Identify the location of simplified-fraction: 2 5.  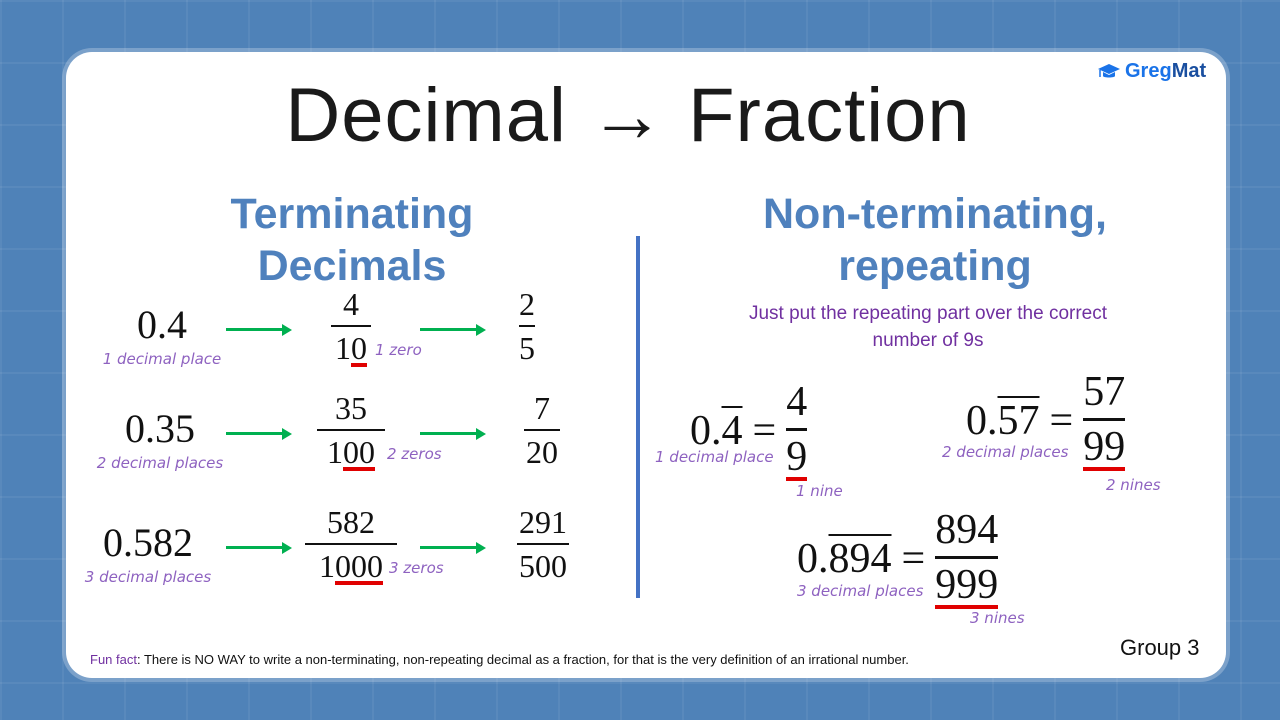
(527, 326).